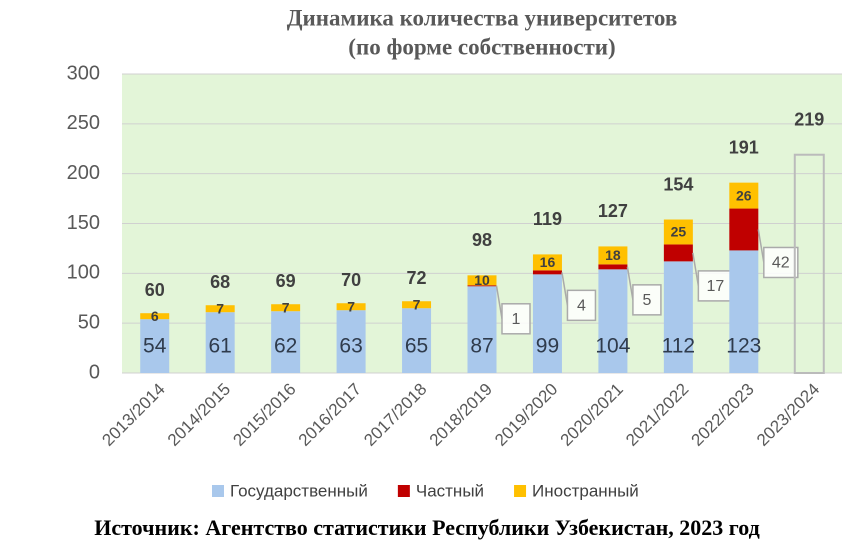  I want to click on chart-title: Динамика количества университетов, so click(482, 17).